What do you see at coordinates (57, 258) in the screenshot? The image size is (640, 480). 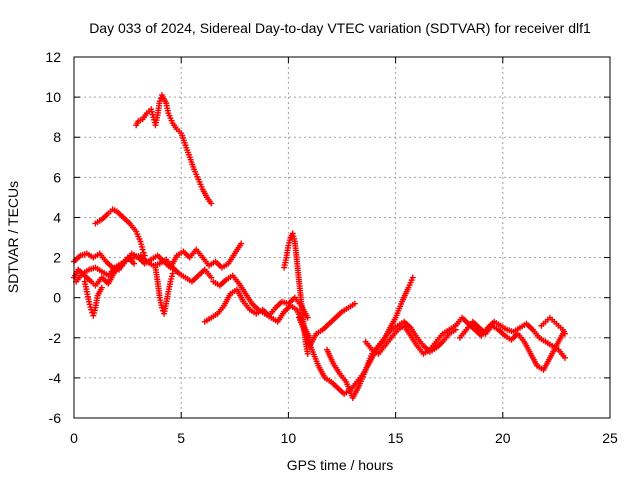 I see `y-tick-label: 2` at bounding box center [57, 258].